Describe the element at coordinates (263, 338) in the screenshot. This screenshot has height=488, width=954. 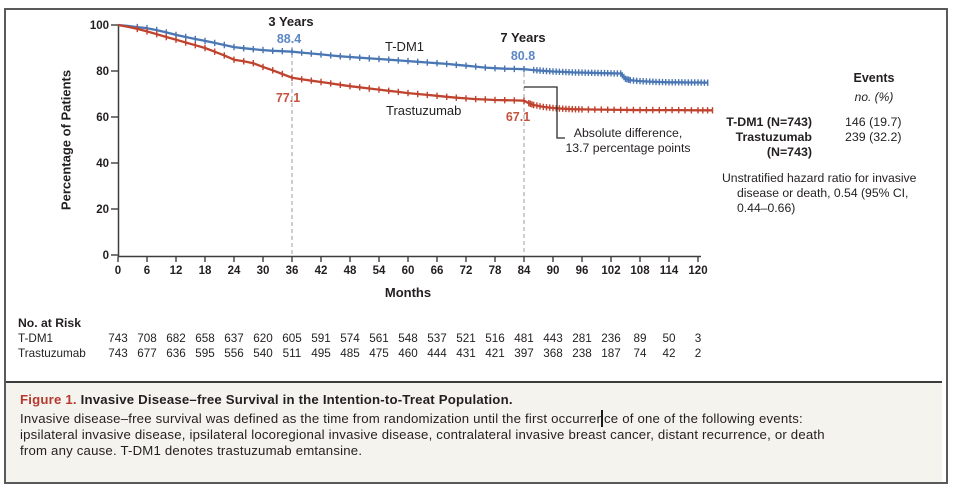
I see `risk-count: 620` at that location.